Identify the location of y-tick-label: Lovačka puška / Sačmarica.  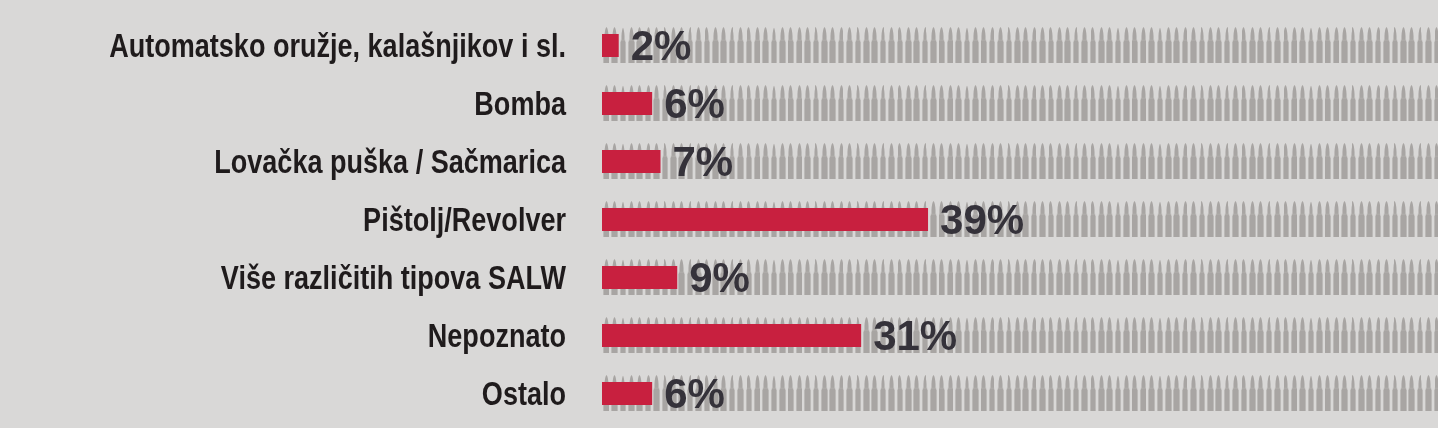
(390, 161).